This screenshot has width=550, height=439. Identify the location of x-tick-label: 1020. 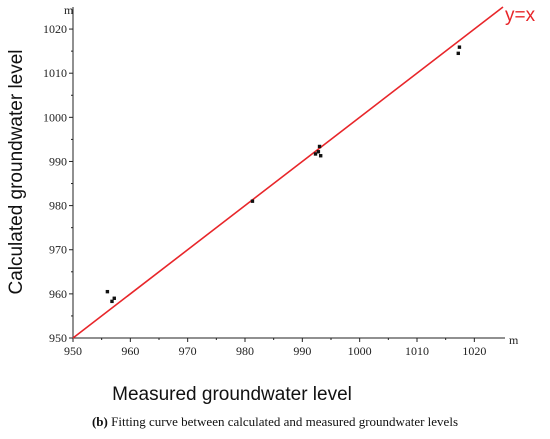
(474, 351).